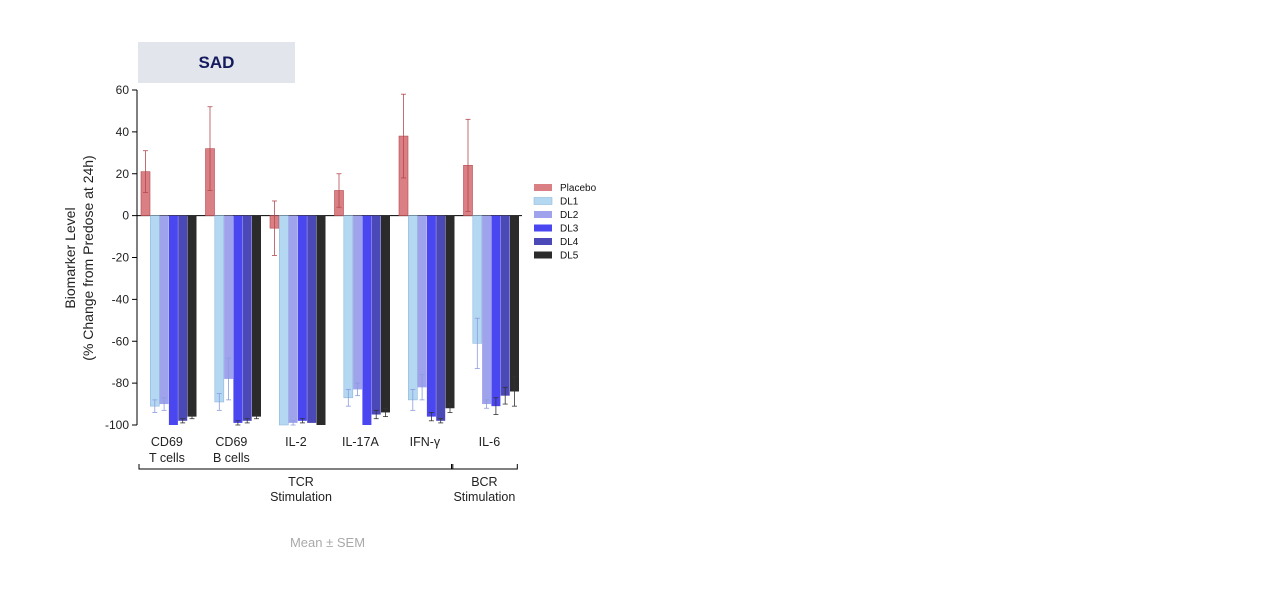  Describe the element at coordinates (117, 425) in the screenshot. I see `y-tick-label: -100` at that location.